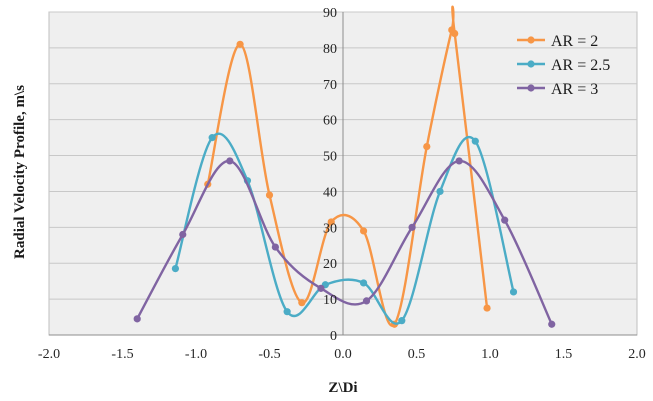 This screenshot has height=401, width=653. I want to click on legend: AR = 2 AR = 2.5 AR = 3, so click(563, 65).